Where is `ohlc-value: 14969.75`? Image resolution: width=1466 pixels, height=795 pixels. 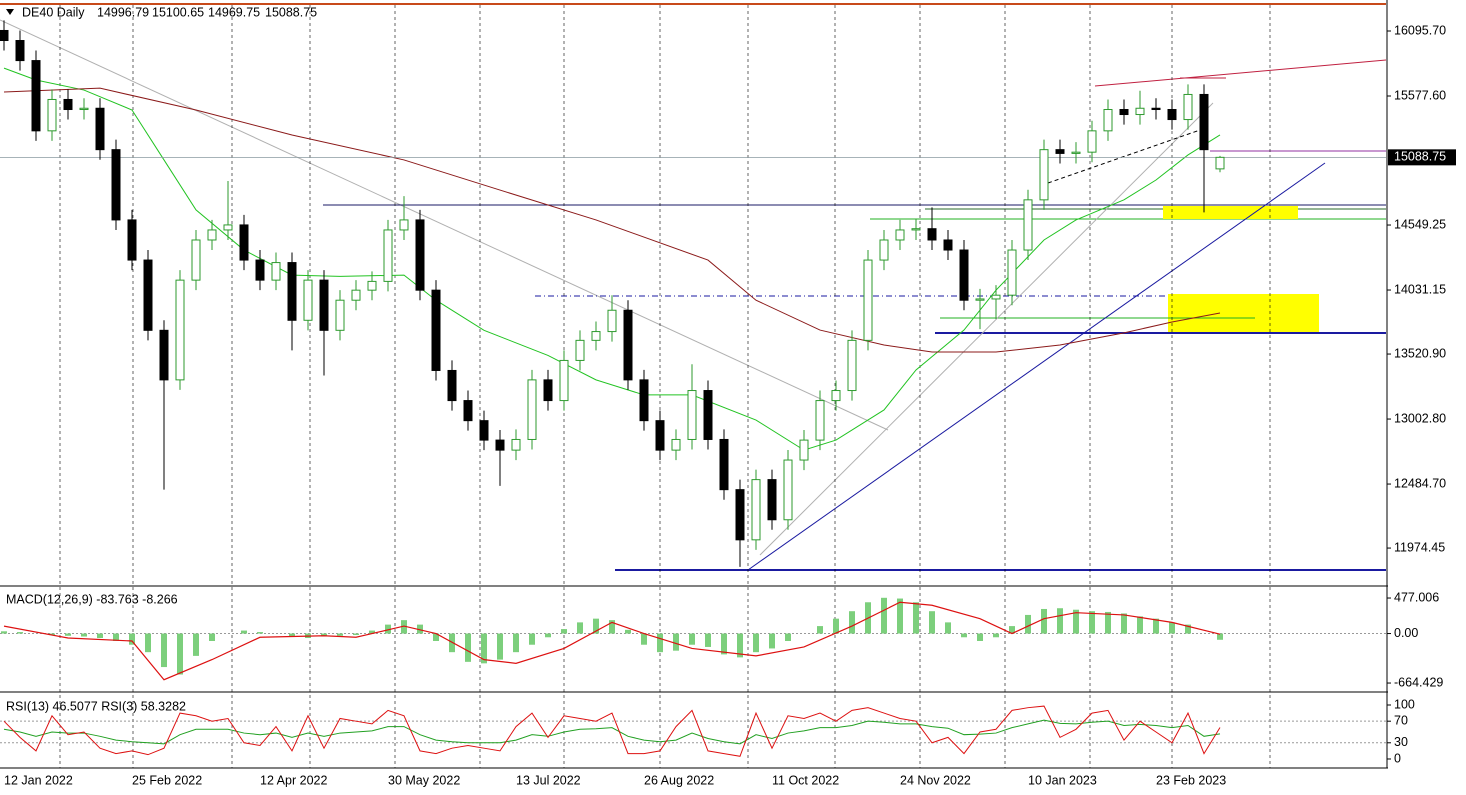
ohlc-value: 14969.75 is located at coordinates (234, 12).